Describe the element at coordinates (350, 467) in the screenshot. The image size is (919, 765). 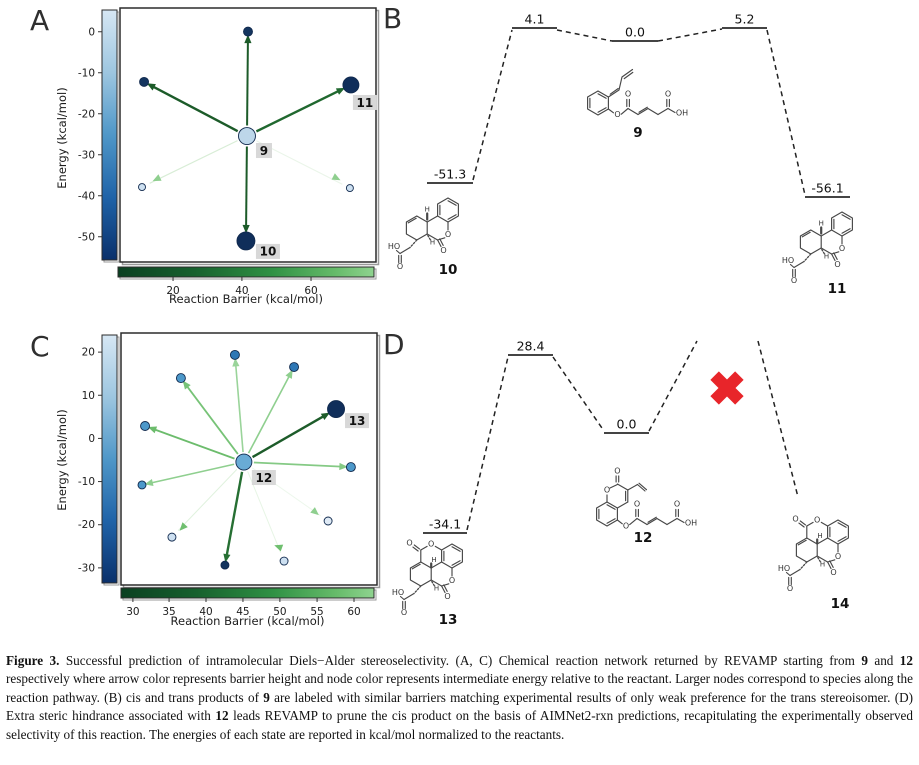
I see `node-right` at that location.